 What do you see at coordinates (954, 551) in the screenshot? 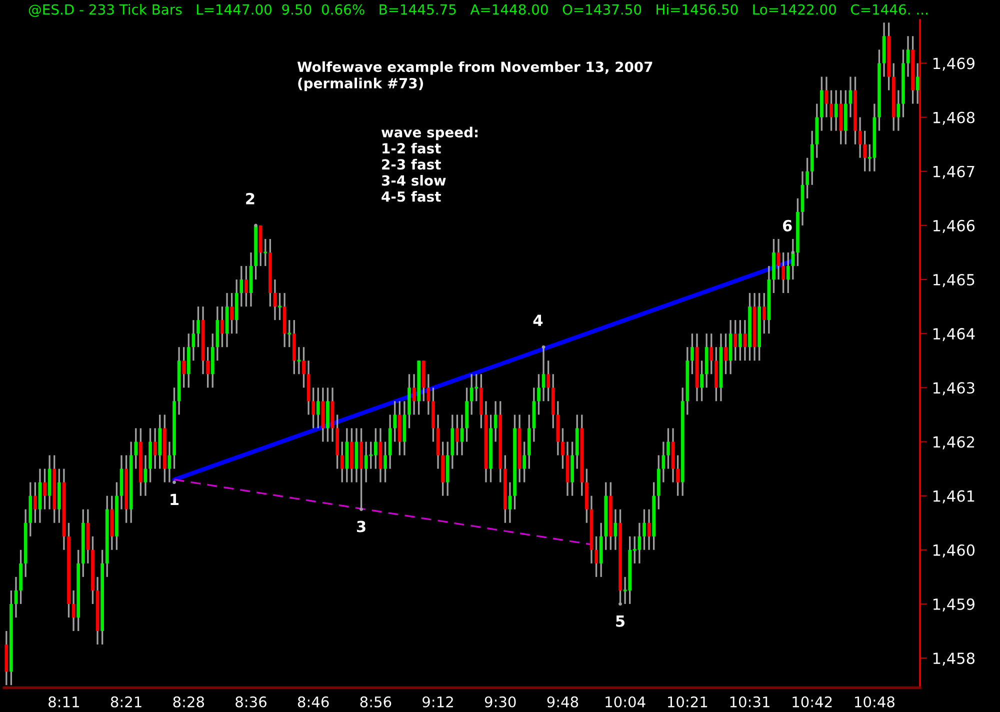
I see `y-tick-label: 1,460` at bounding box center [954, 551].